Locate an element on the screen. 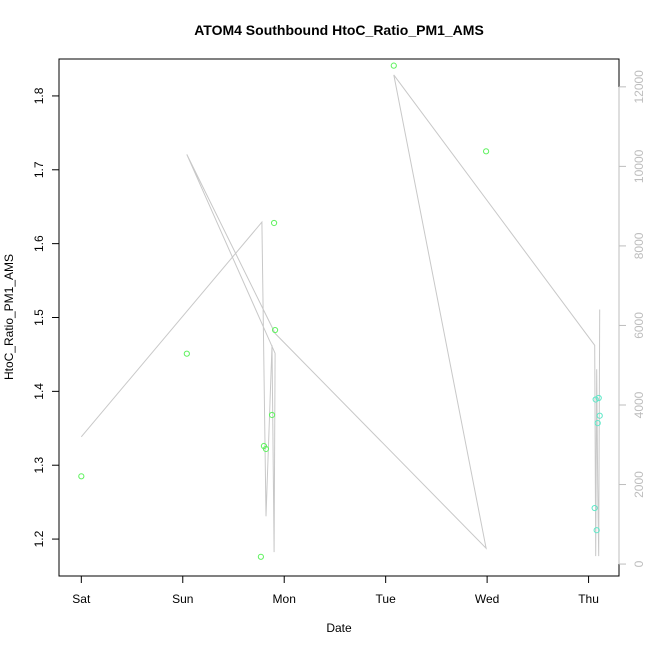 The image size is (650, 650). y-tick-label: 1.5 is located at coordinates (39, 317).